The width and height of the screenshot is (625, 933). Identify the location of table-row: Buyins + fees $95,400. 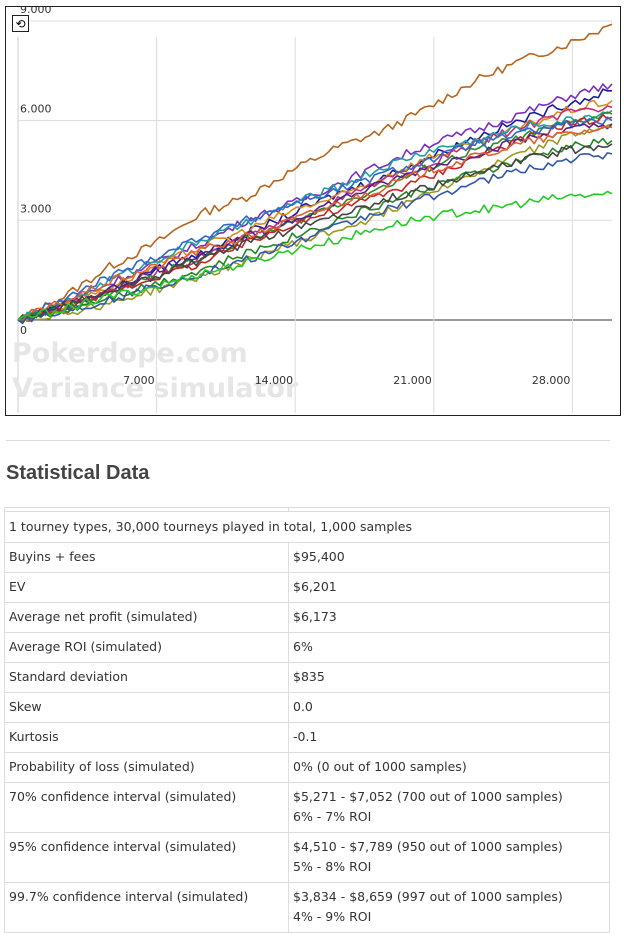
(307, 557).